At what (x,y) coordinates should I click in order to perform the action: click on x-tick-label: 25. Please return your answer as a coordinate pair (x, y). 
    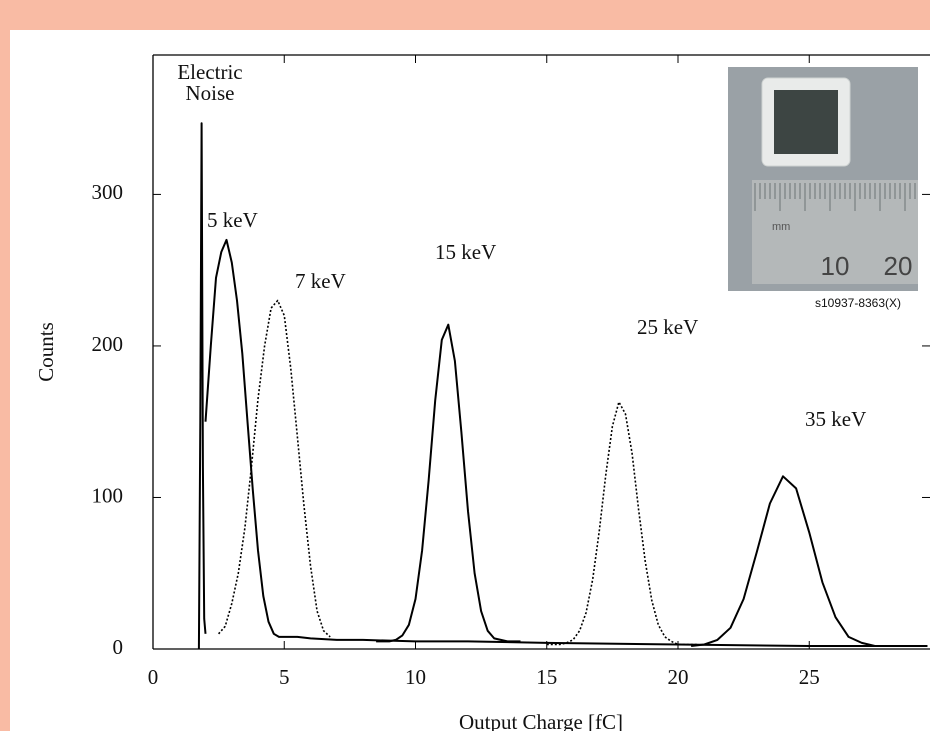
    Looking at the image, I should click on (809, 677).